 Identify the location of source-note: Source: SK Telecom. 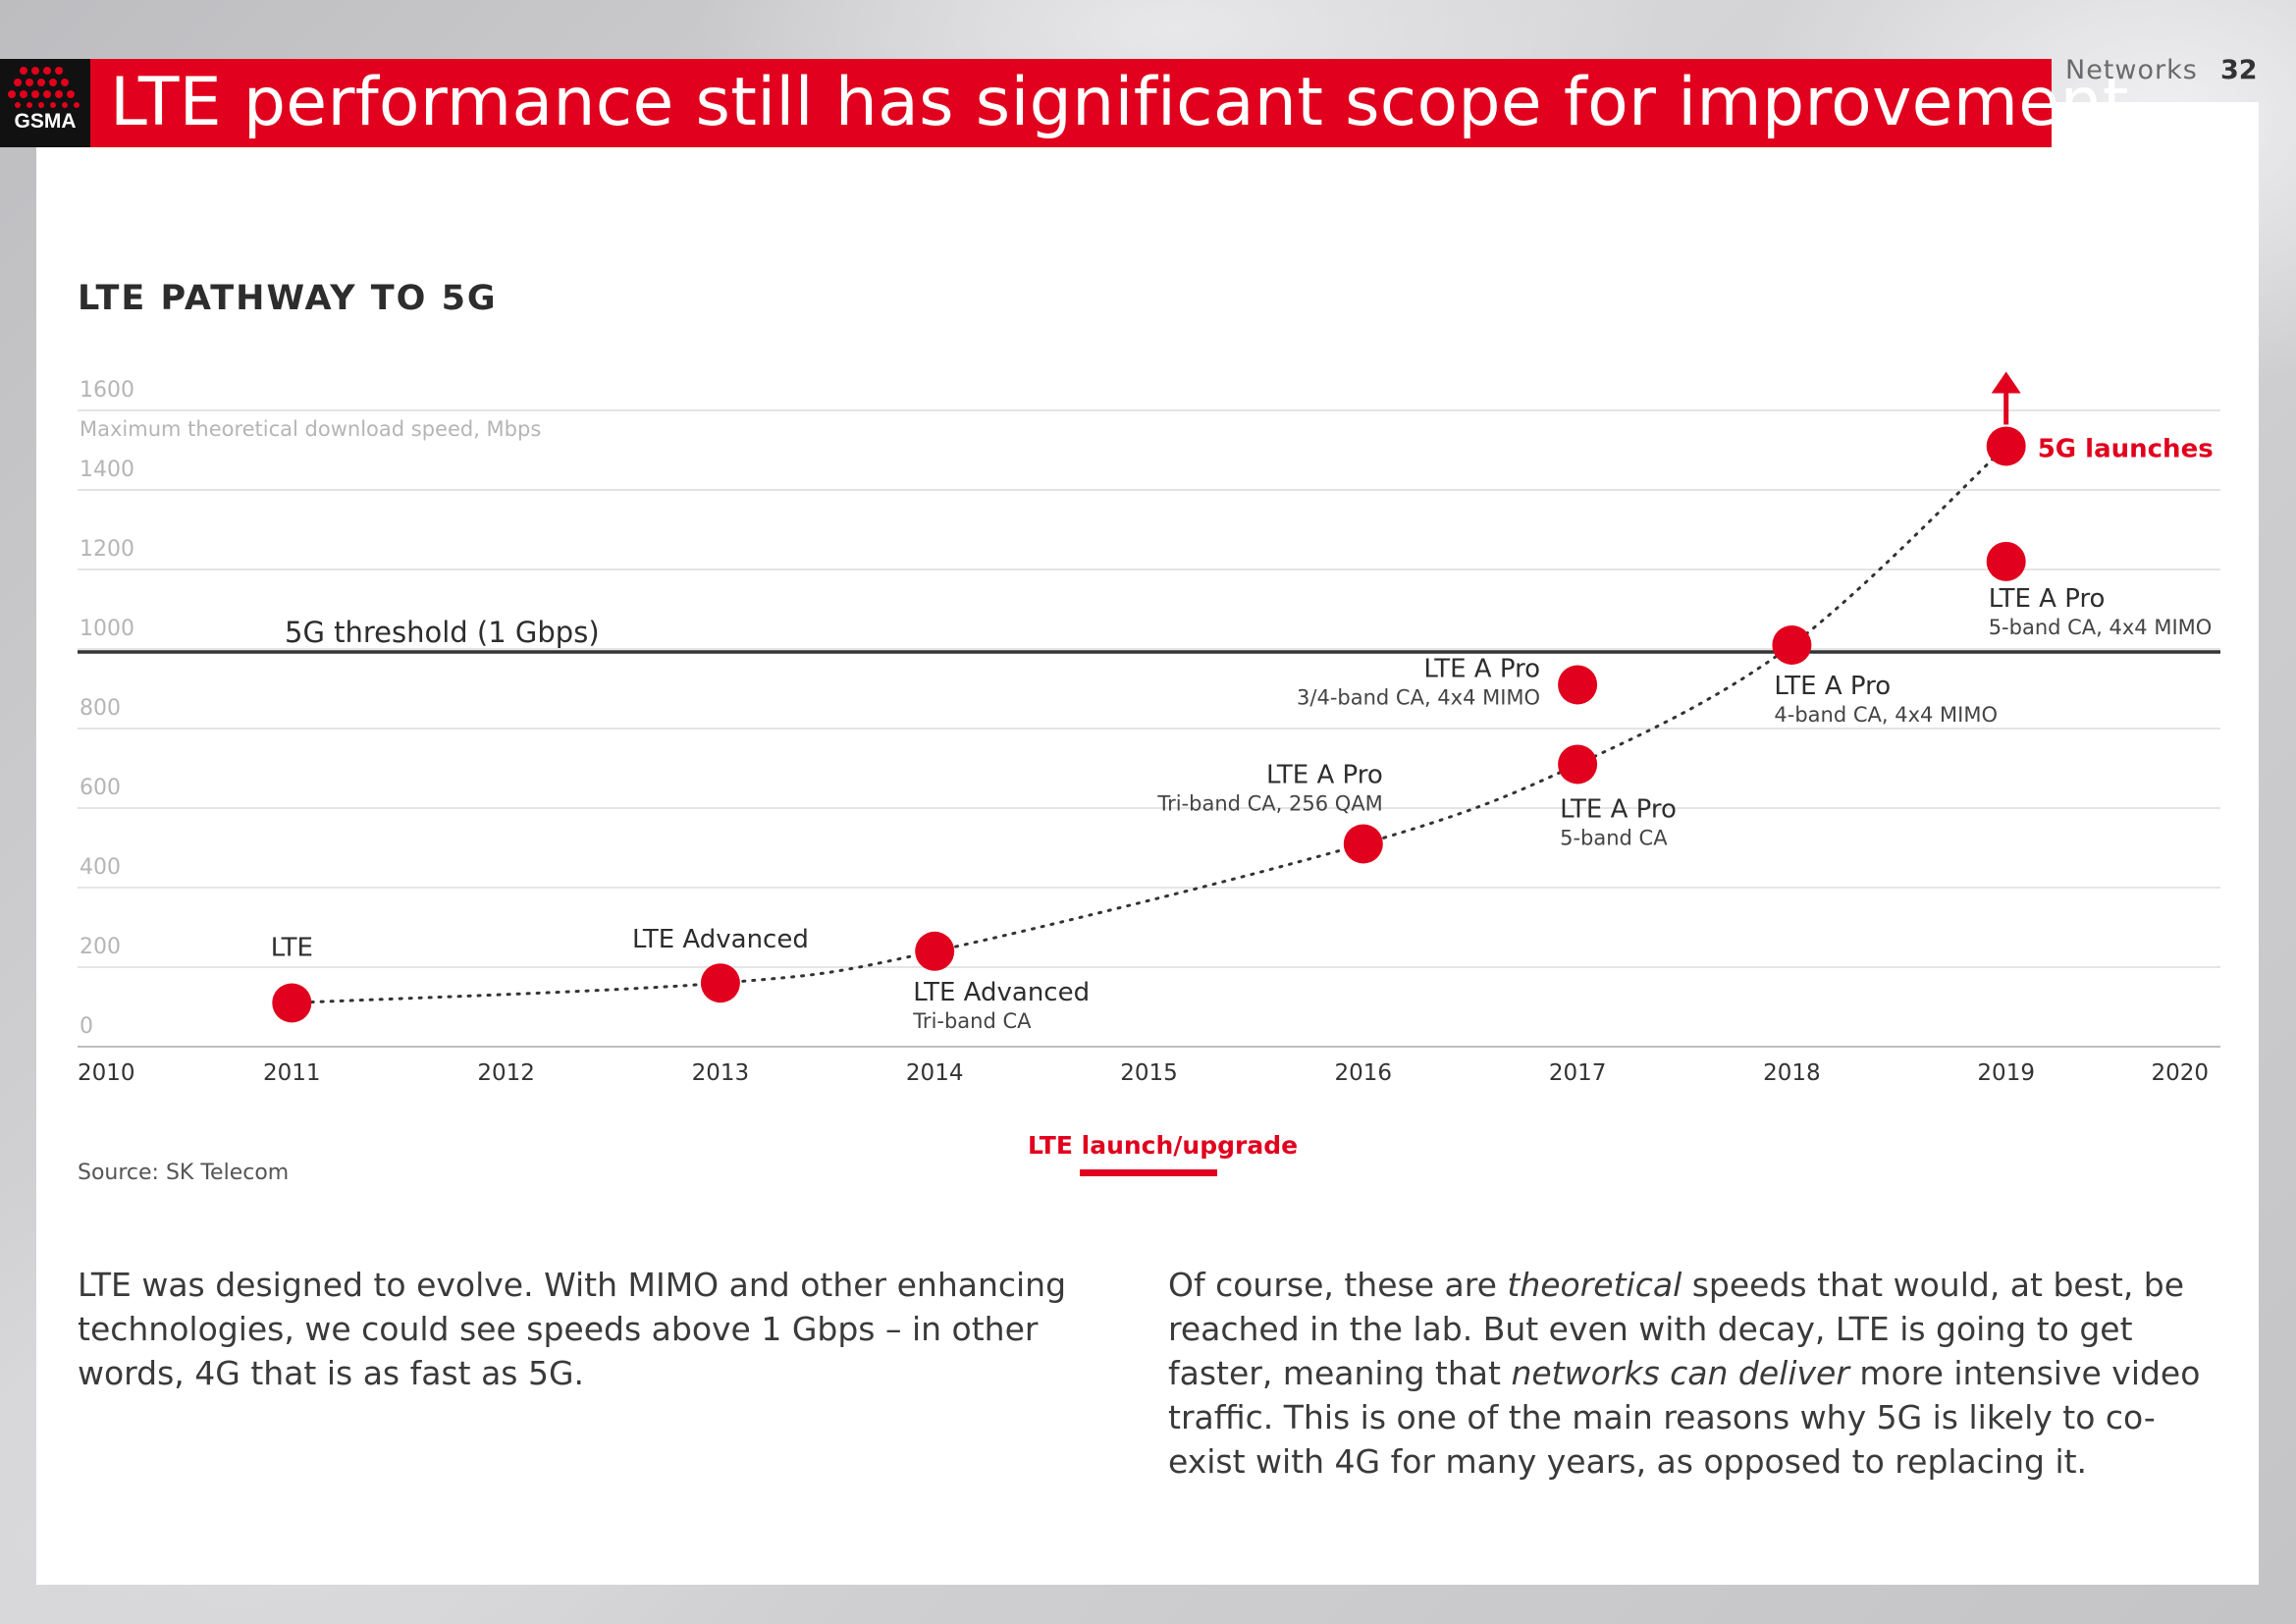
(184, 1173).